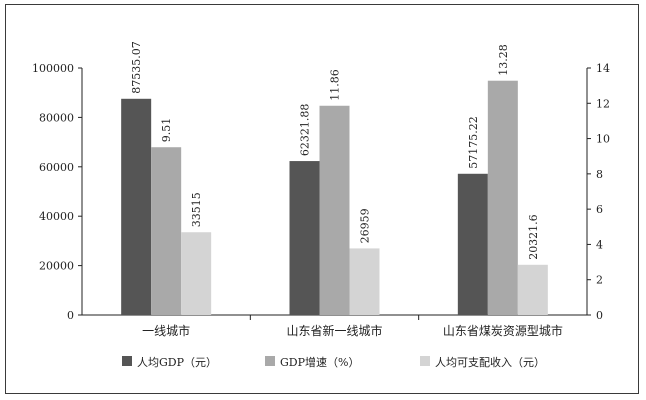 This screenshot has height=400, width=646. What do you see at coordinates (603, 103) in the screenshot?
I see `y-right-tick-label: 12` at bounding box center [603, 103].